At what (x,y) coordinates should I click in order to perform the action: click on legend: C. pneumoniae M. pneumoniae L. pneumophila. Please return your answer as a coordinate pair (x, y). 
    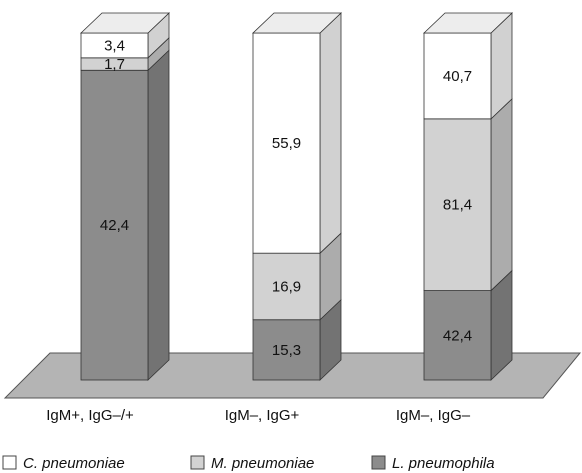
    Looking at the image, I should click on (248, 463).